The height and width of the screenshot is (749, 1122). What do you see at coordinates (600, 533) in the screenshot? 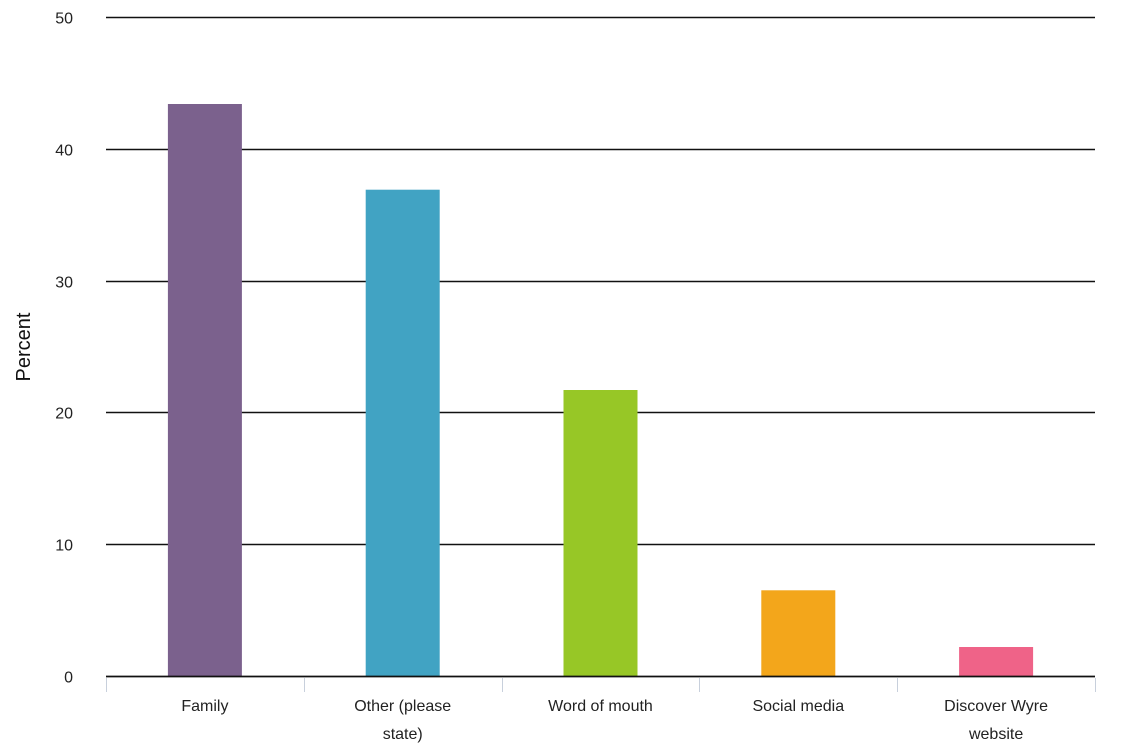
I see `bar-word-of-mouth` at bounding box center [600, 533].